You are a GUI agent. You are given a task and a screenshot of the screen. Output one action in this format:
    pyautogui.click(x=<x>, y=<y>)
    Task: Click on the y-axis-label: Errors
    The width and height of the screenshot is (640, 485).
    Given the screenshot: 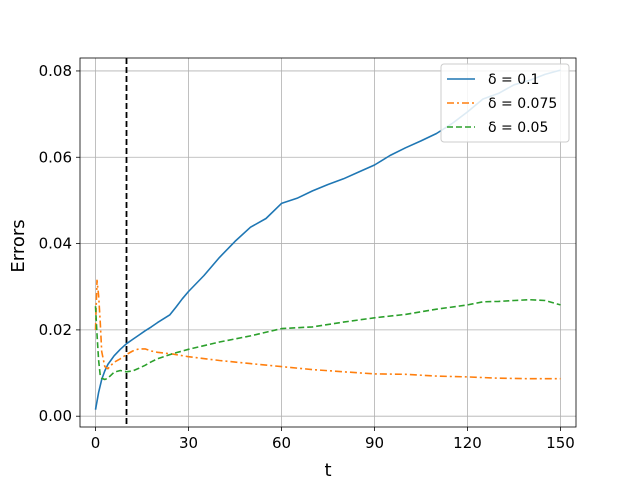 What is the action you would take?
    pyautogui.click(x=18, y=245)
    